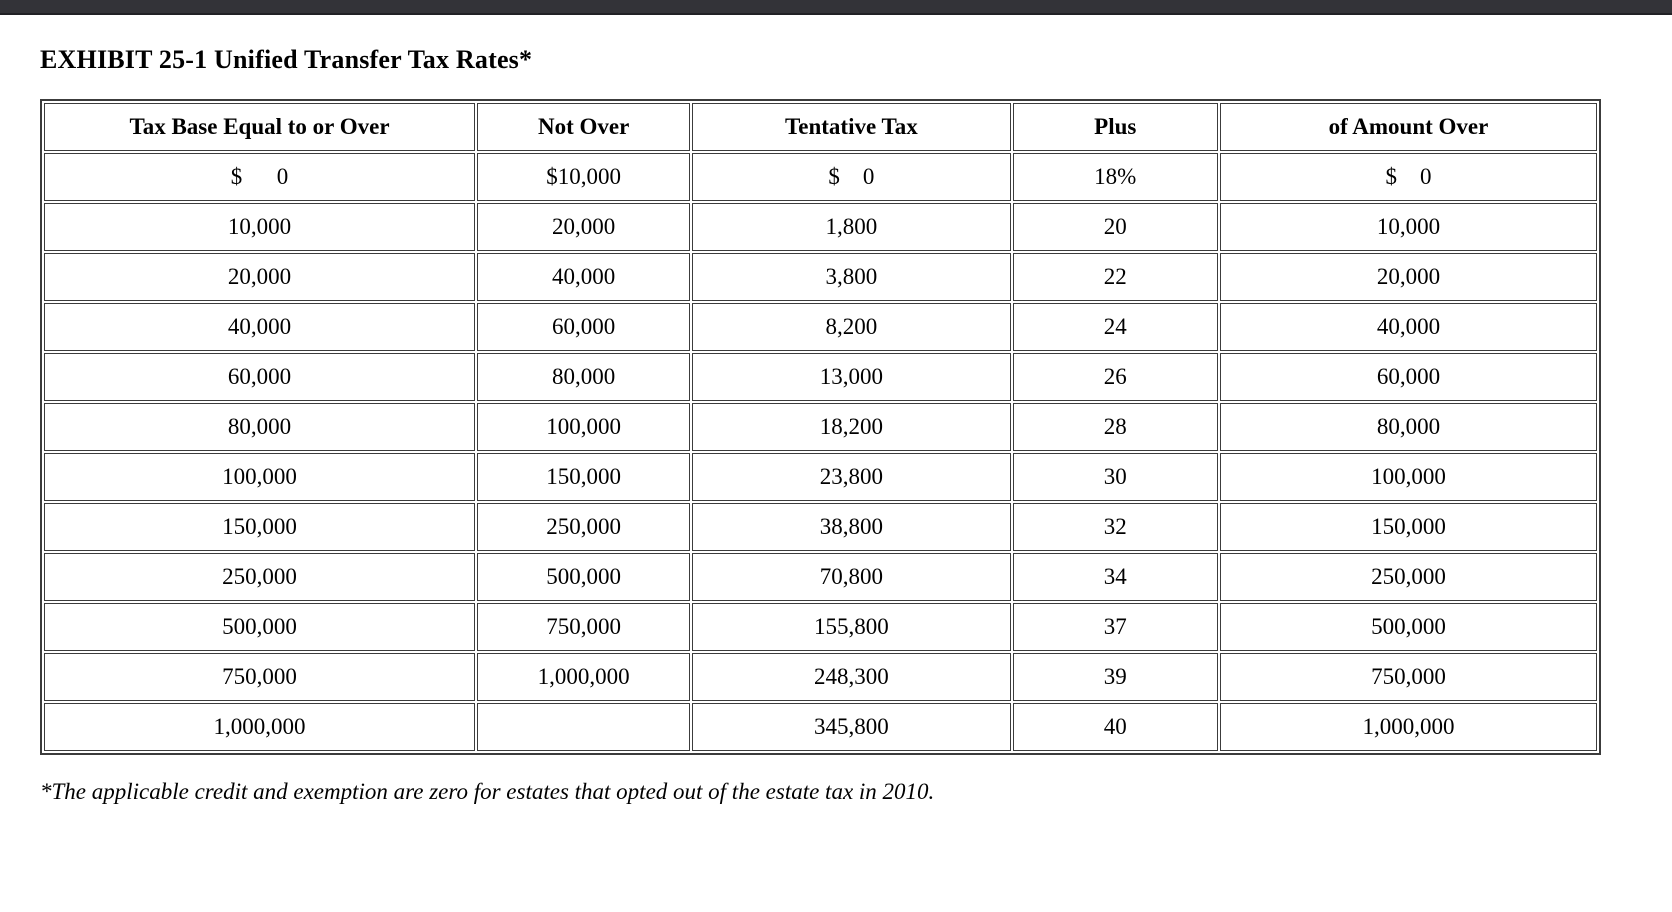 Image resolution: width=1672 pixels, height=912 pixels. What do you see at coordinates (1115, 727) in the screenshot?
I see `table-cell: 40` at bounding box center [1115, 727].